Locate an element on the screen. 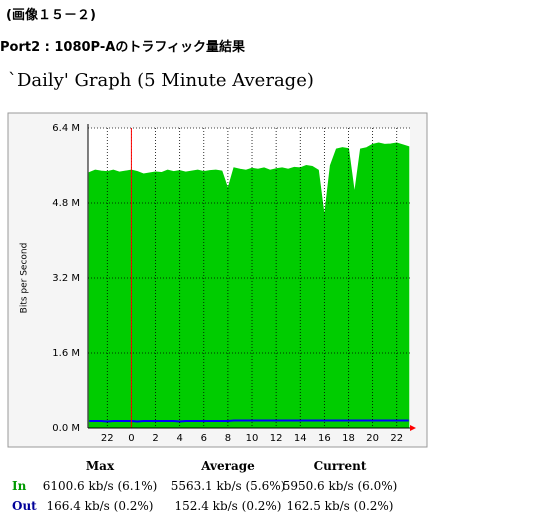  stats-cell: 6100.6 kb/s (6.1%) is located at coordinates (100, 486).